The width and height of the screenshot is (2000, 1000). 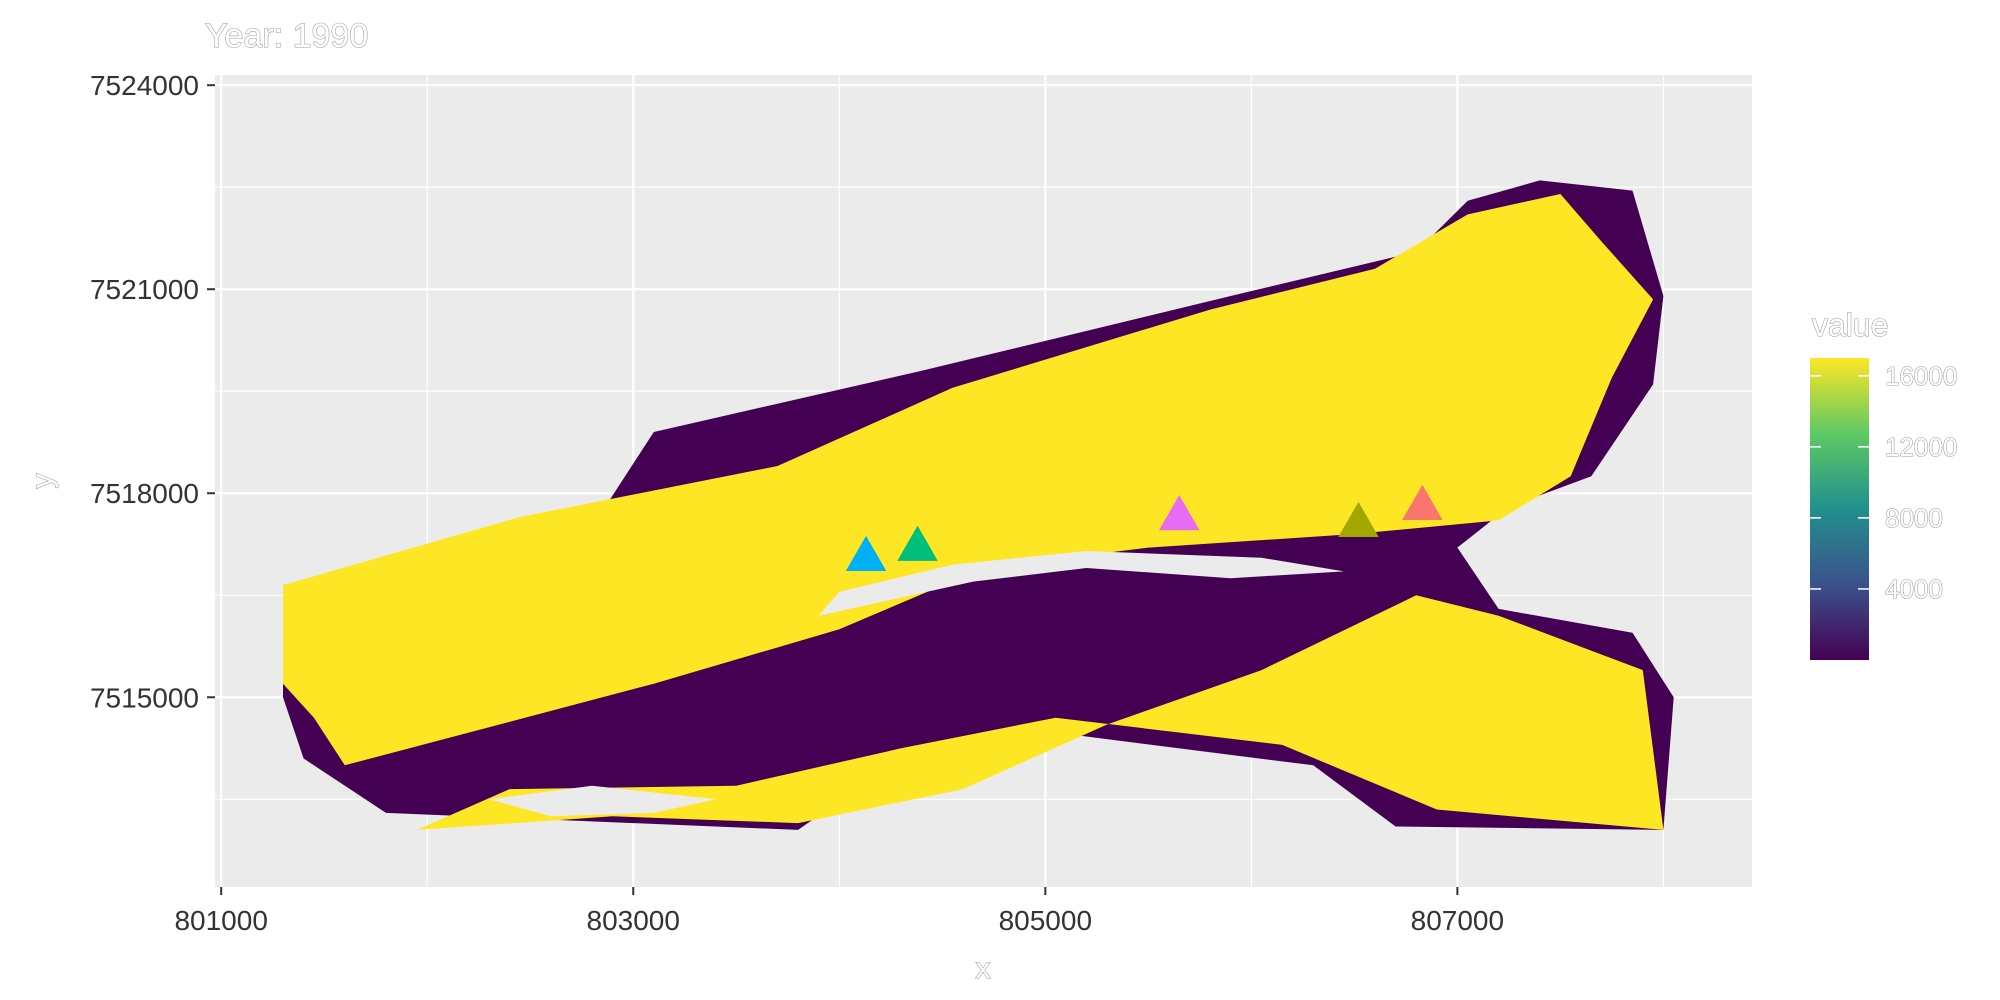 What do you see at coordinates (144, 289) in the screenshot?
I see `y-tick-label: 7521000` at bounding box center [144, 289].